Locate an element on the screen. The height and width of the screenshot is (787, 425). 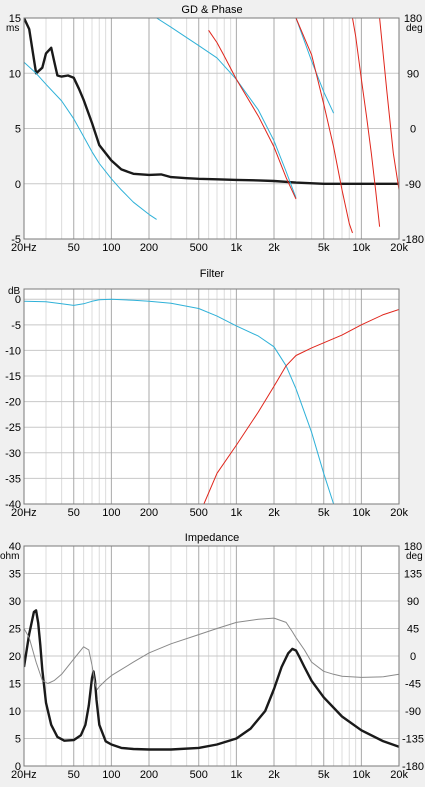
y-left-unit: ohm is located at coordinates (9, 556).